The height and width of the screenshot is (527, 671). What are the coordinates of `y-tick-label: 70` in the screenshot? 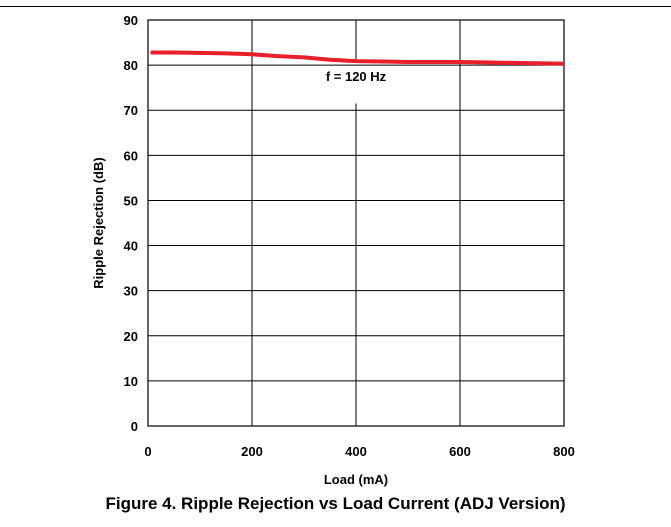 It's located at (131, 110).